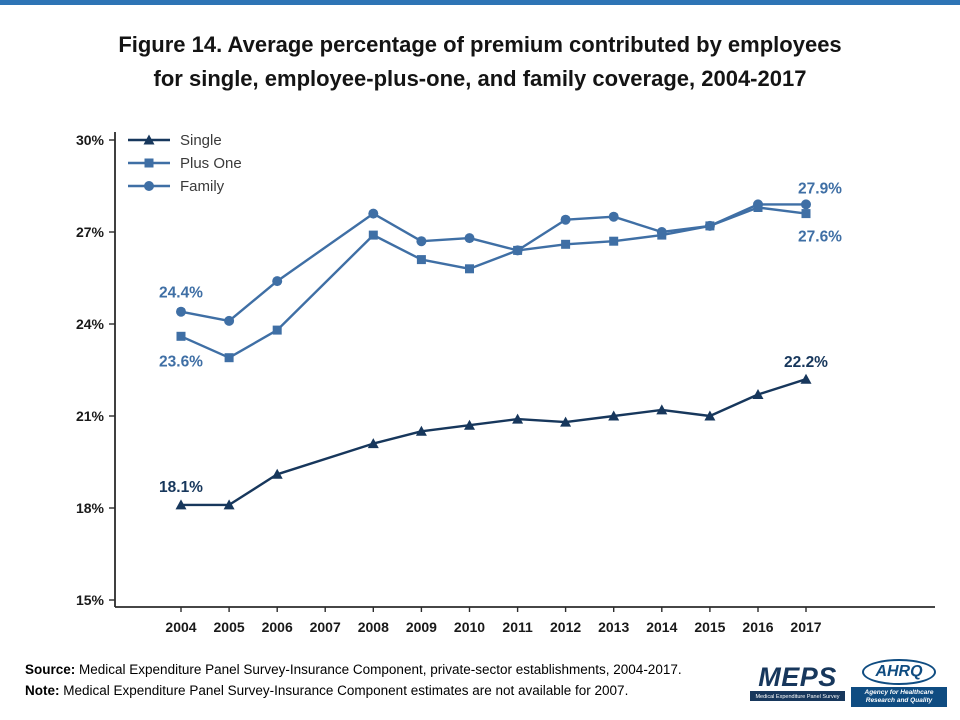  I want to click on series-line-single, so click(494, 442).